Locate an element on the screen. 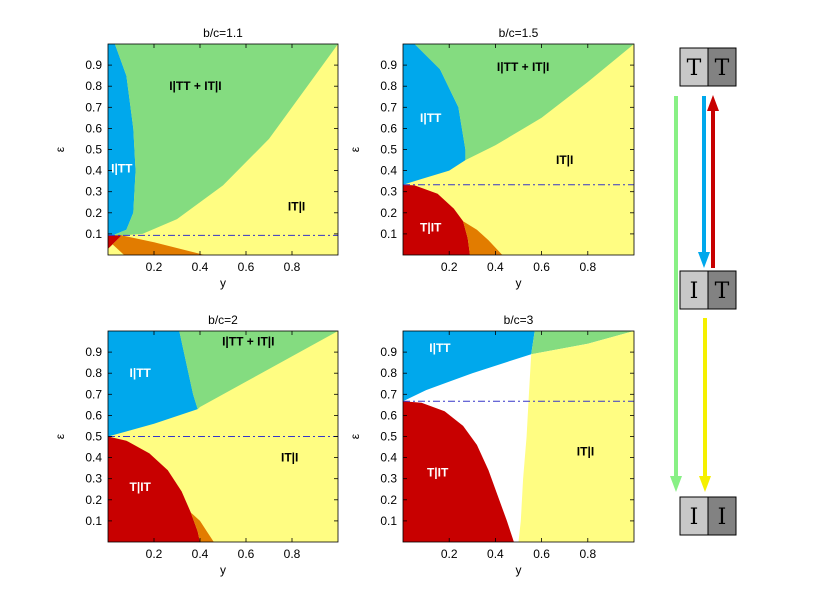  panel-title: b/c=1.5 is located at coordinates (519, 33).